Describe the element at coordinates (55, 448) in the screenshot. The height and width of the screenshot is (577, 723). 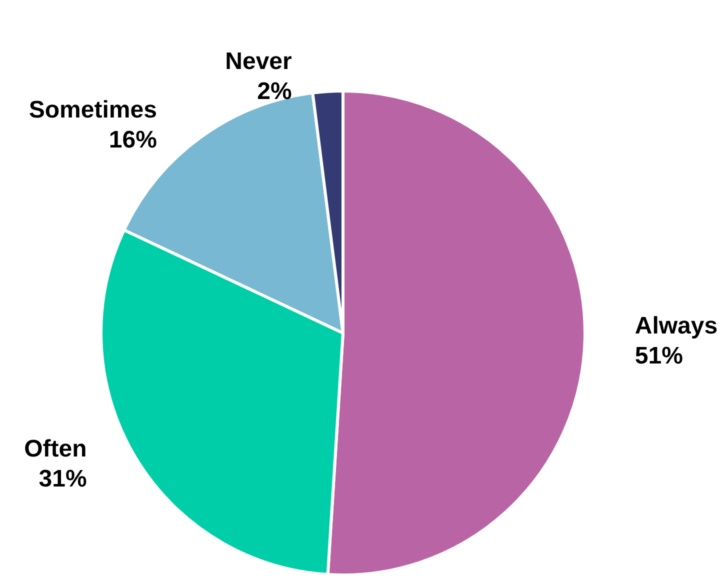
I see `slice-label: Often` at that location.